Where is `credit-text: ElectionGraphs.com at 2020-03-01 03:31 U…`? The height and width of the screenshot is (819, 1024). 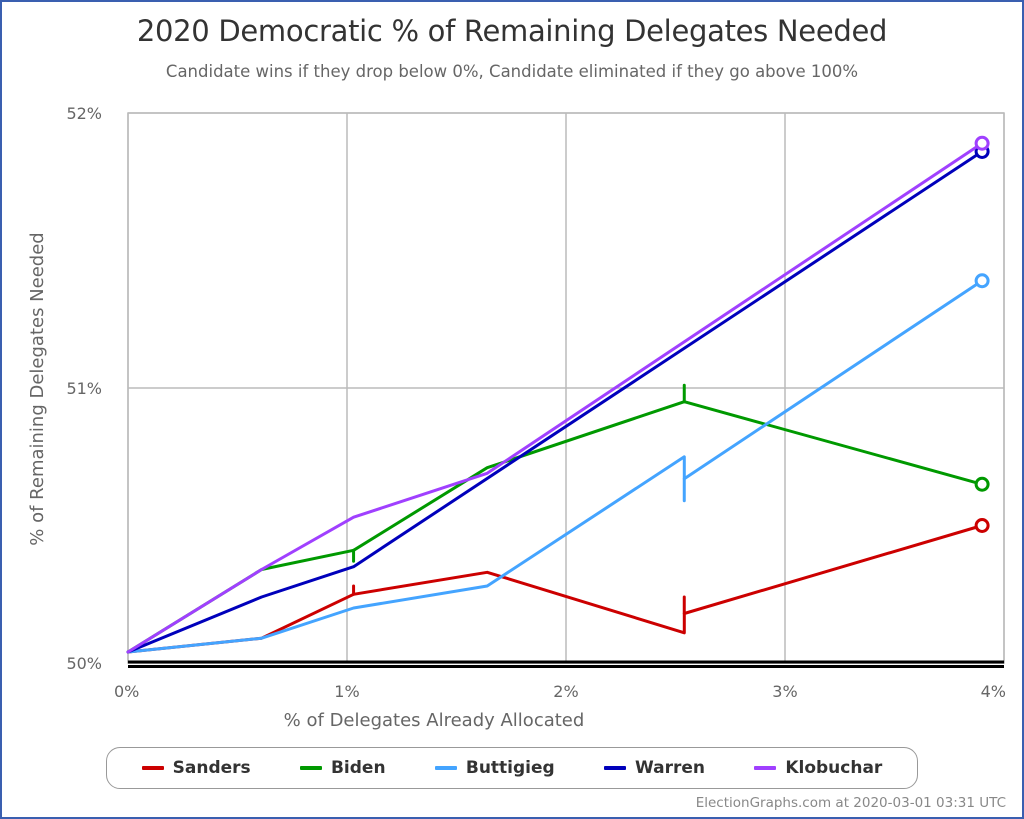 credit-text: ElectionGraphs.com at 2020-03-01 03:31 U… is located at coordinates (850, 803).